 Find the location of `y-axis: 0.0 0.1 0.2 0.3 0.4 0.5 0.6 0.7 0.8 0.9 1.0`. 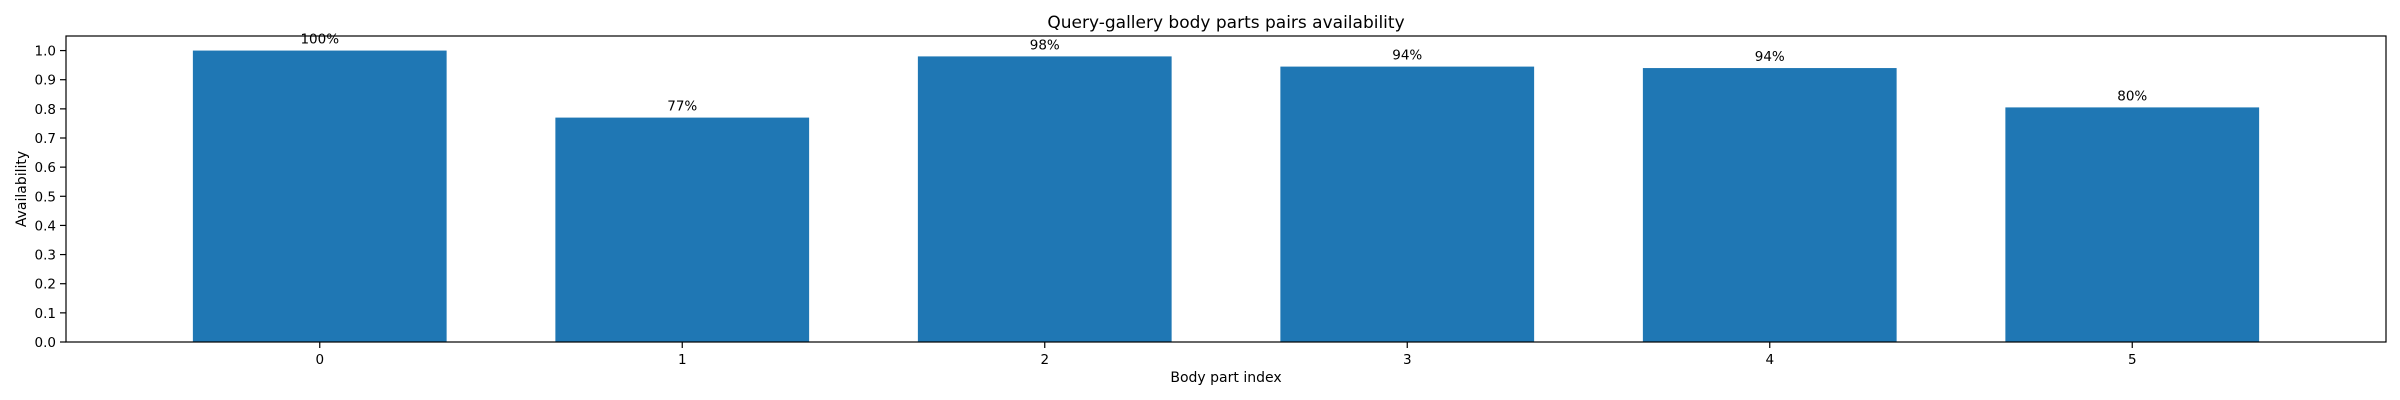

y-axis: 0.0 0.1 0.2 0.3 0.4 0.5 0.6 0.7 0.8 0.9 1.0 is located at coordinates (50, 197).